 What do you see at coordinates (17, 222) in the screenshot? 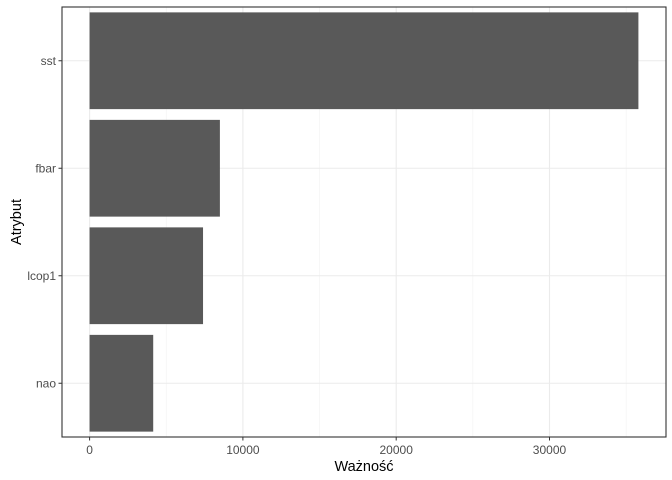
I see `y-axis-title: Atrybut` at bounding box center [17, 222].